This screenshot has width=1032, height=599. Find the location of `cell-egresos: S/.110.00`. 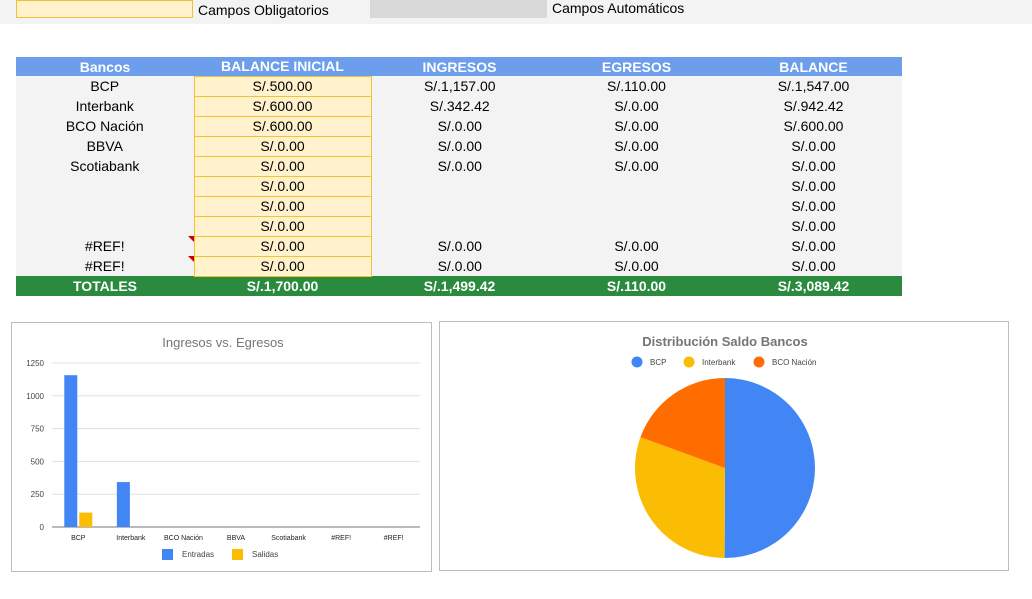

cell-egresos: S/.110.00 is located at coordinates (636, 86).